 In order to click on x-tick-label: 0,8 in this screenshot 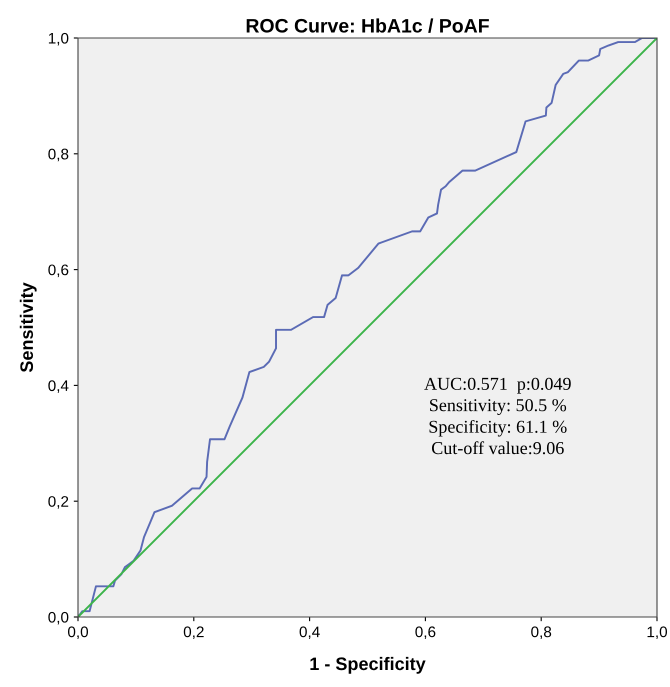, I will do `click(541, 633)`.